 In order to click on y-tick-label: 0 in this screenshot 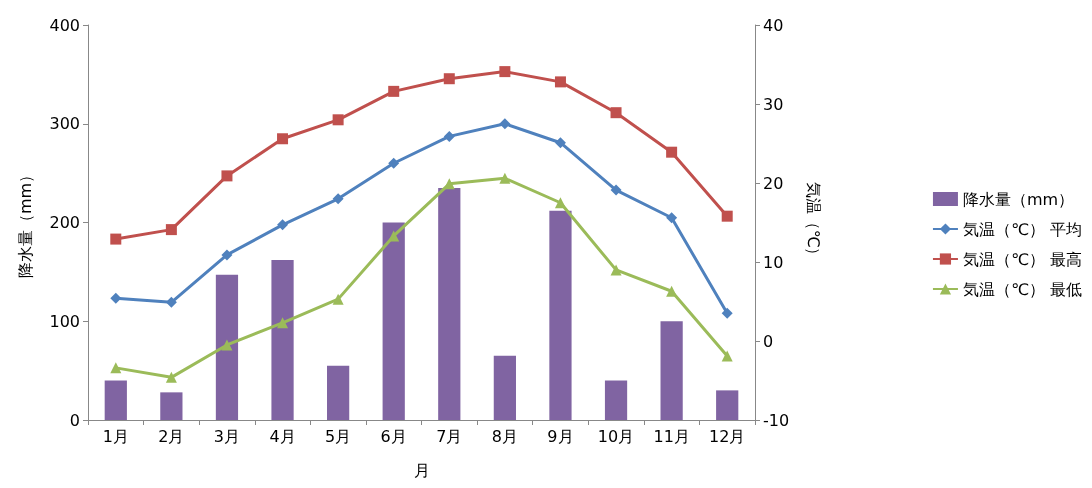, I will do `click(74, 420)`.